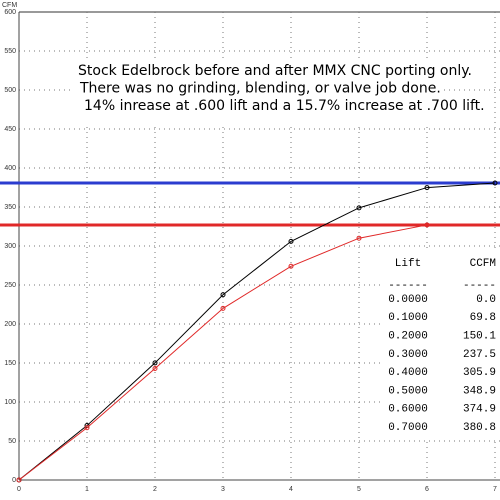  What do you see at coordinates (10, 285) in the screenshot?
I see `y-tick-label: 250` at bounding box center [10, 285].